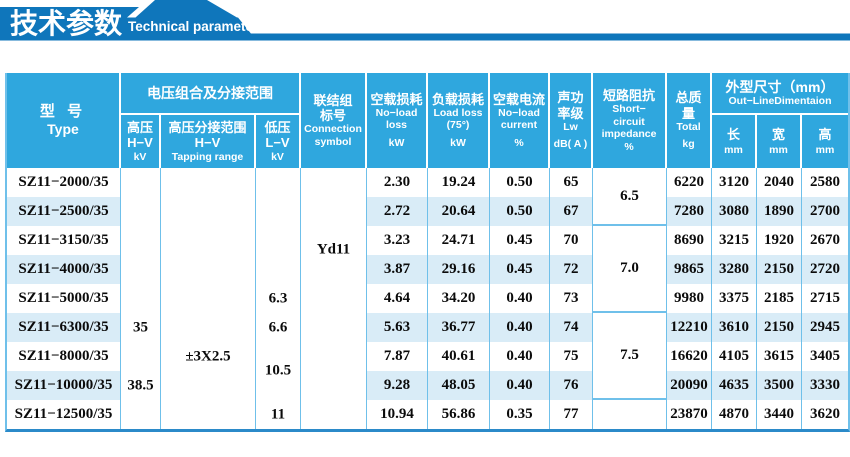  I want to click on height-cell: 3405, so click(825, 356).